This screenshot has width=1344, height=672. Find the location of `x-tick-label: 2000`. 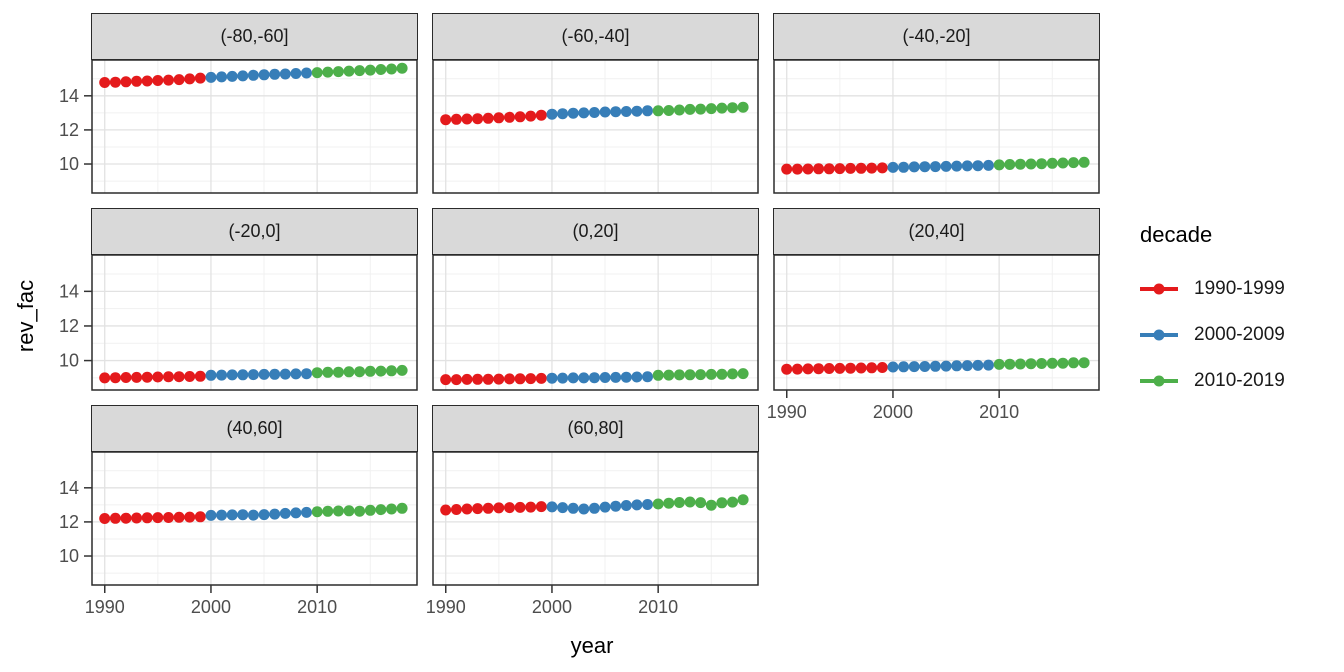

x-tick-label: 2000 is located at coordinates (893, 412).